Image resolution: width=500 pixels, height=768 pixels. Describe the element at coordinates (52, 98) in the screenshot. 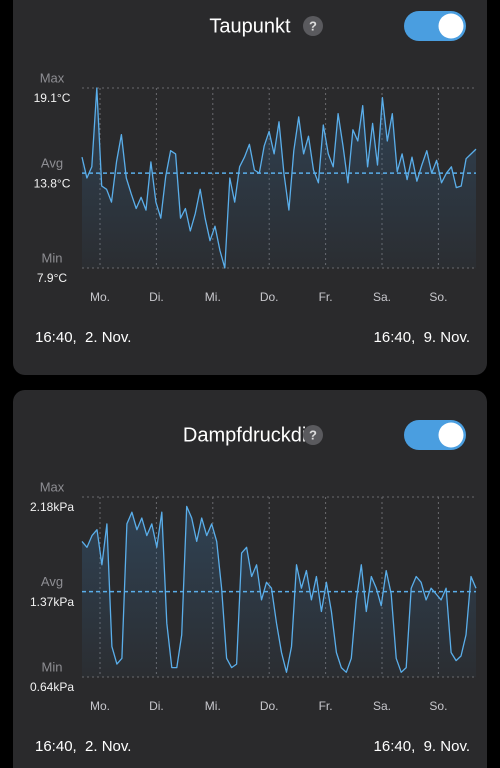

I see `y-tick-label: 19.1°C` at that location.